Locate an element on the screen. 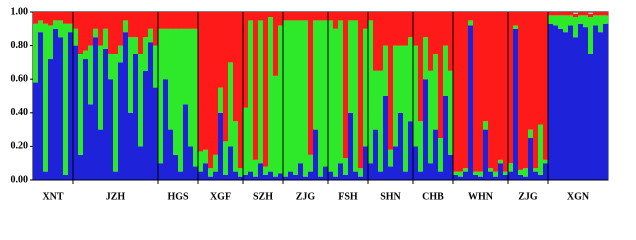  group-label: WHN is located at coordinates (481, 196).